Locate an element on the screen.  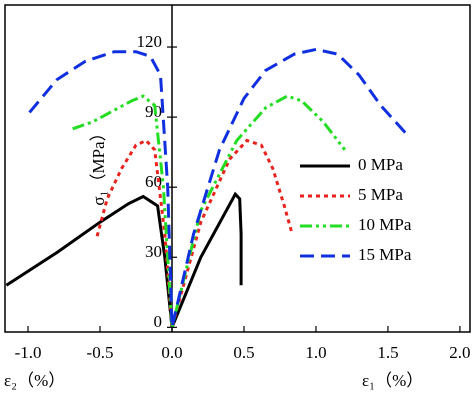
x-axis-label-right: ε₁（%） is located at coordinates (392, 380).